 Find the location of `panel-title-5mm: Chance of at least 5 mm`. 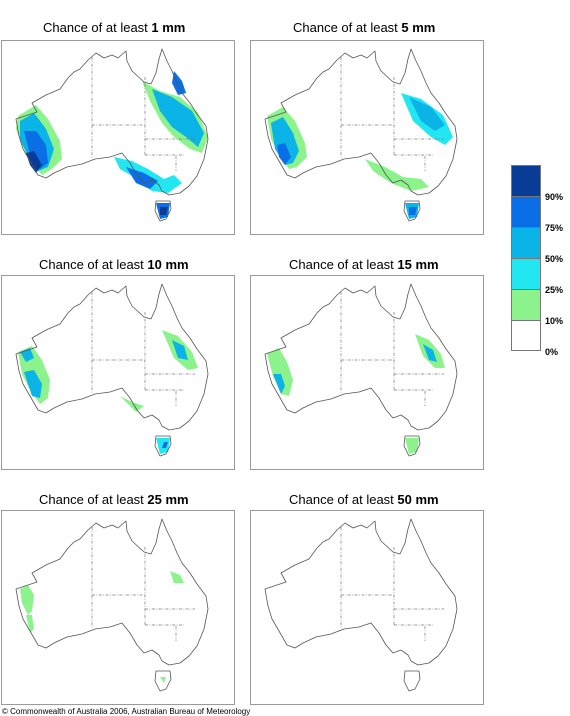

panel-title-5mm: Chance of at least 5 mm is located at coordinates (364, 27).